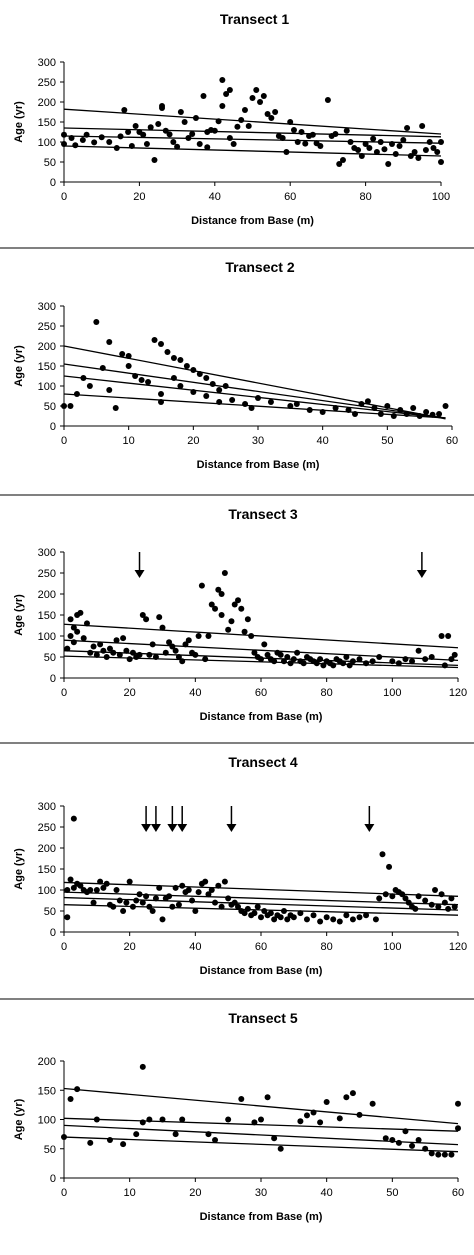 This screenshot has height=1255, width=474. Describe the element at coordinates (262, 762) in the screenshot. I see `chart-title: Transect 4` at that location.